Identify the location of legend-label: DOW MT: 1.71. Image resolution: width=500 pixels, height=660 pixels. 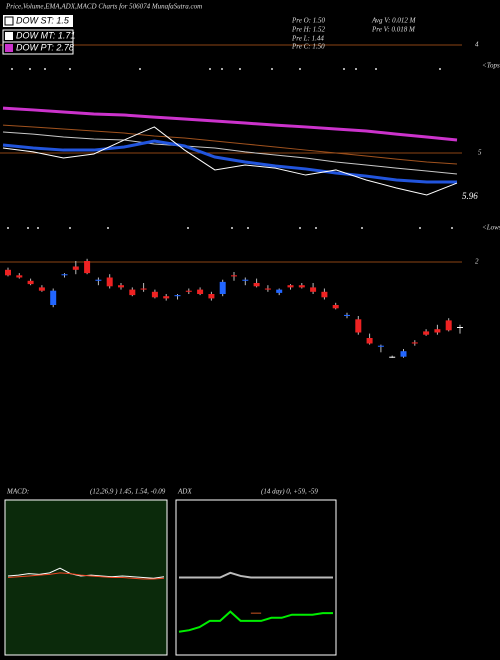
(45, 35).